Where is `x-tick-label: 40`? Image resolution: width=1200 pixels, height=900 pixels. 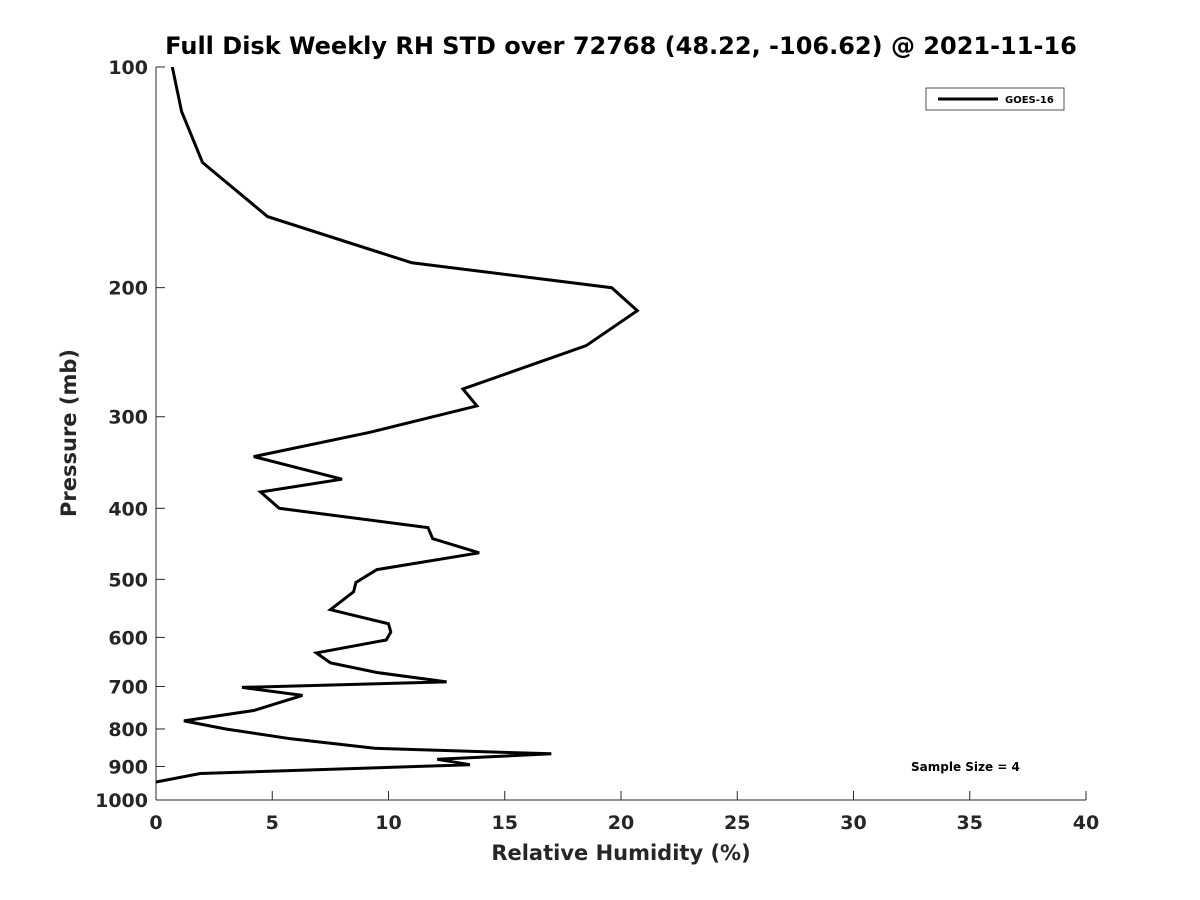
x-tick-label: 40 is located at coordinates (1086, 823).